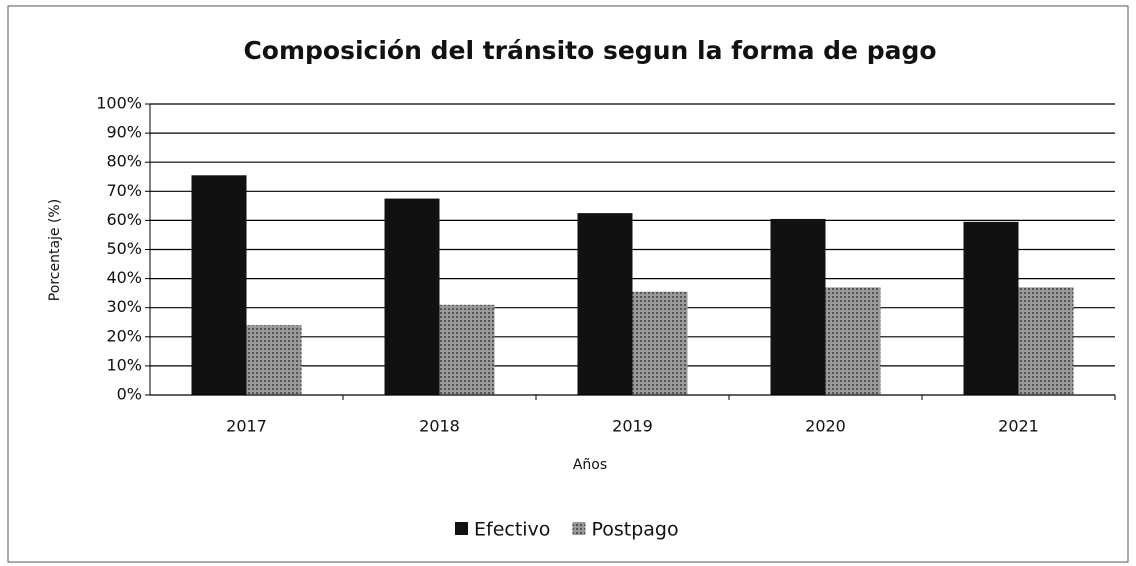 Image resolution: width=1136 pixels, height=566 pixels. Describe the element at coordinates (124, 277) in the screenshot. I see `y-tick-label: 40%` at that location.